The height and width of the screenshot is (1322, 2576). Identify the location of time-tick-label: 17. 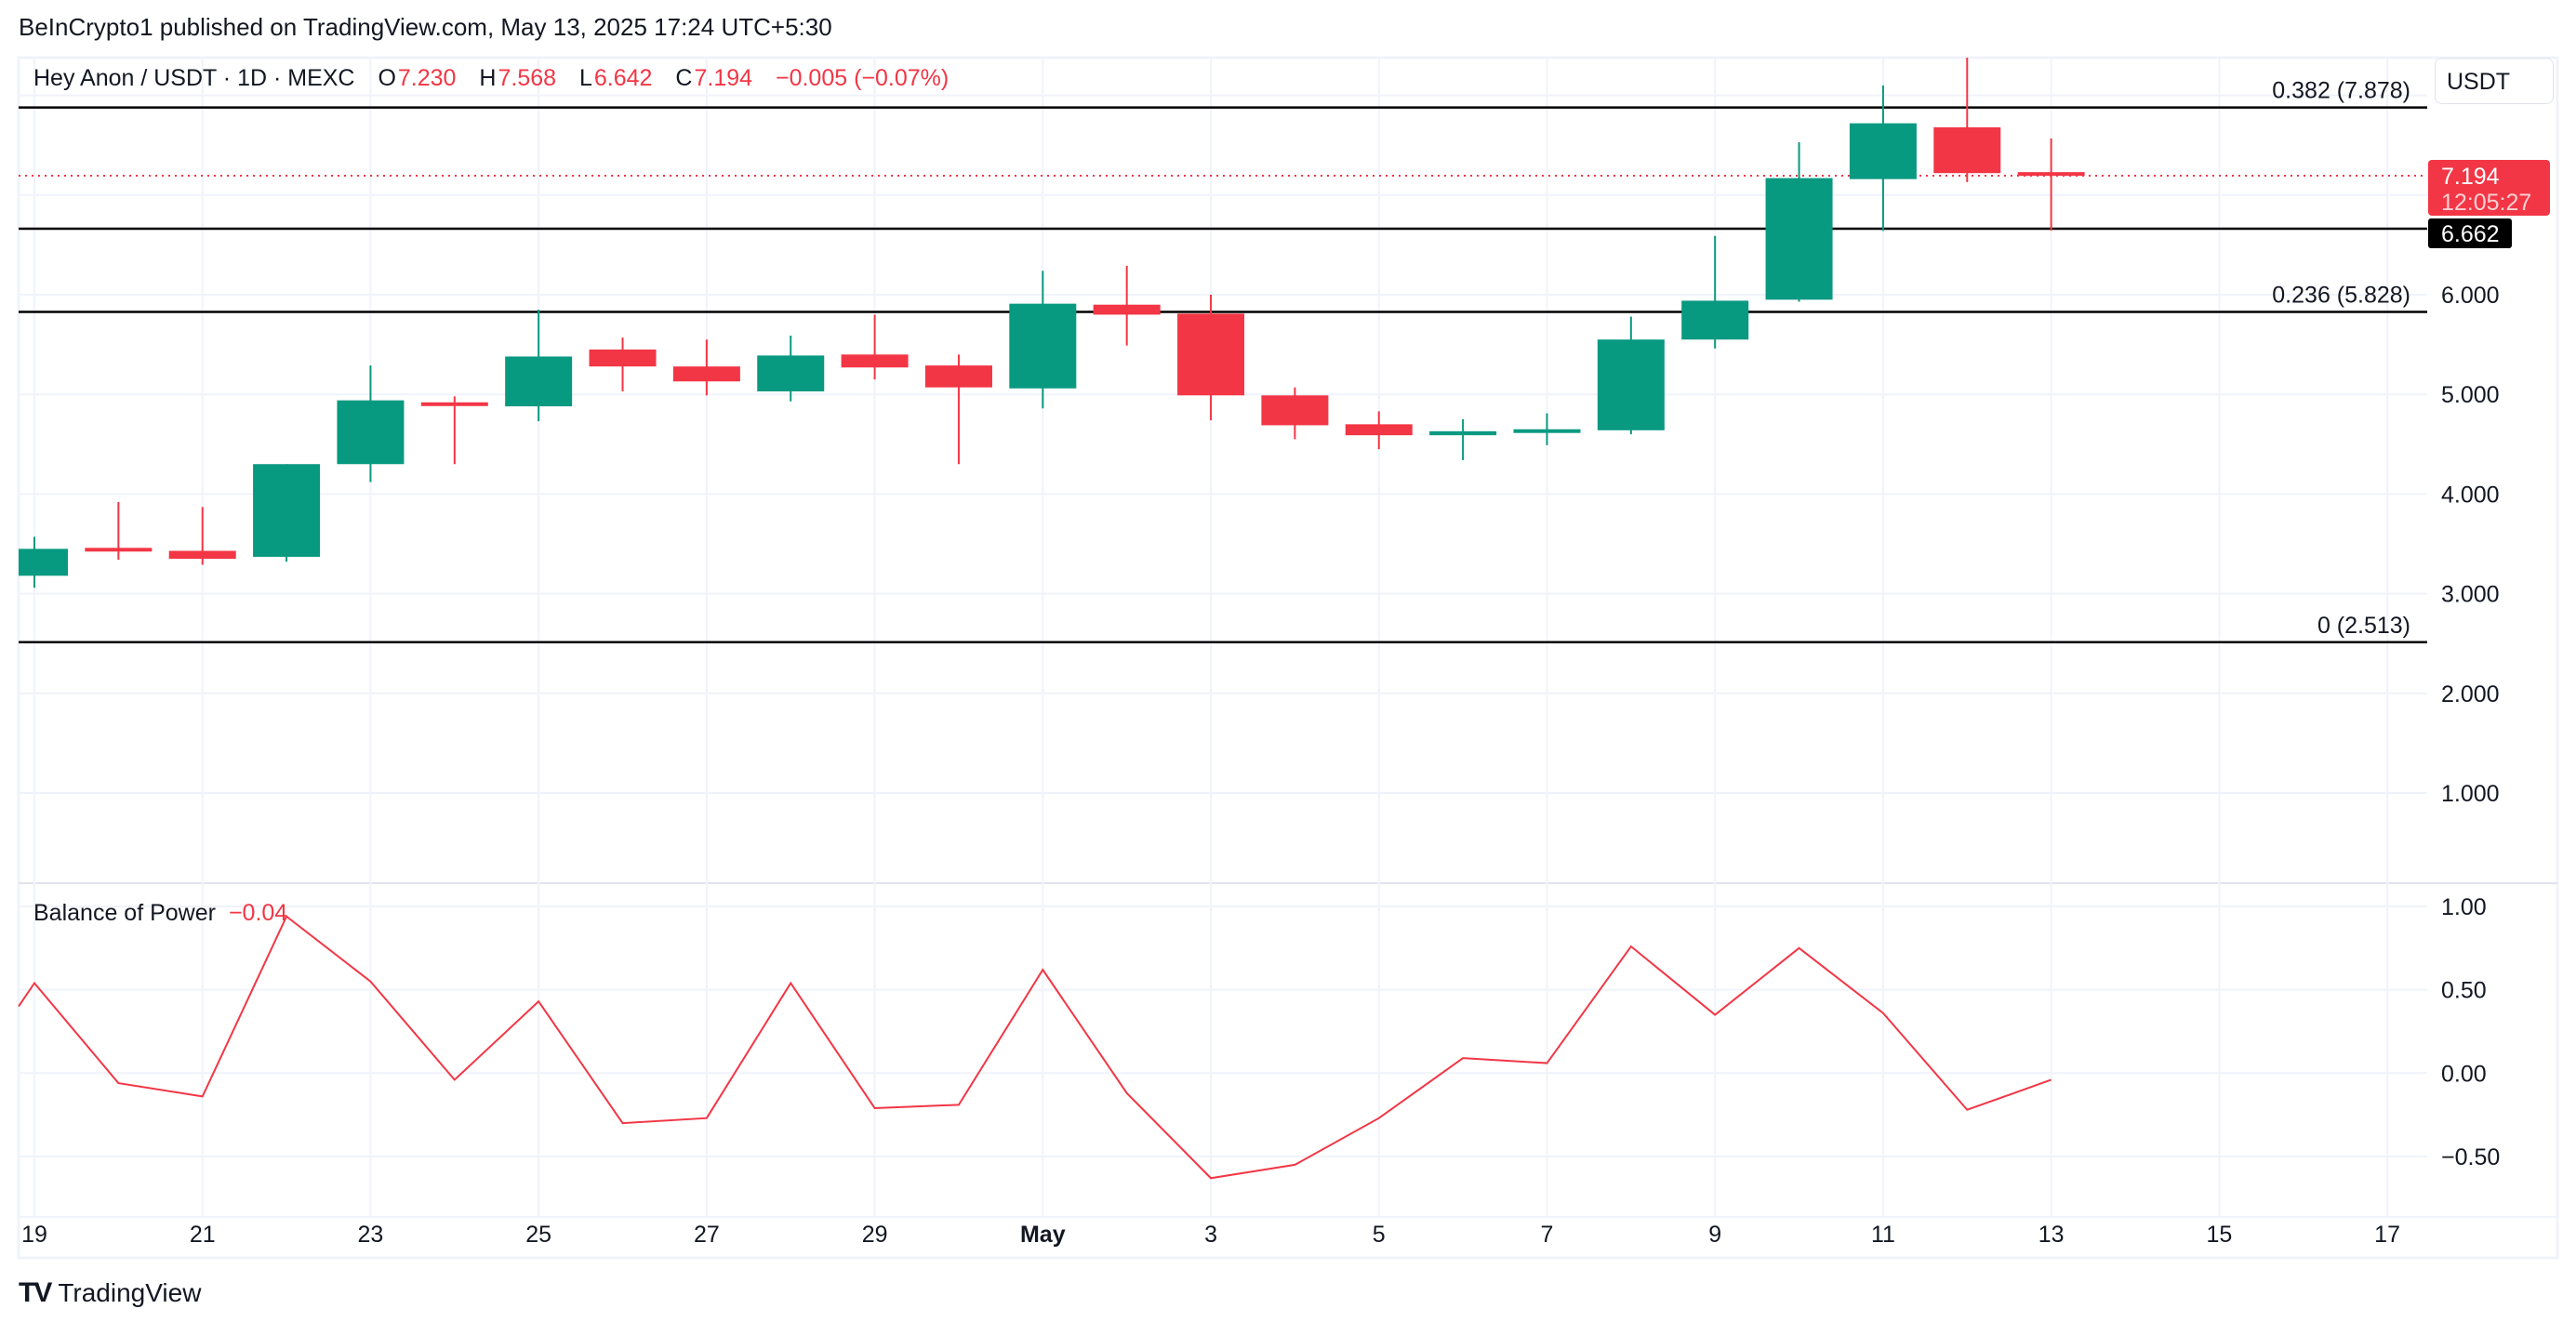
(2387, 1235).